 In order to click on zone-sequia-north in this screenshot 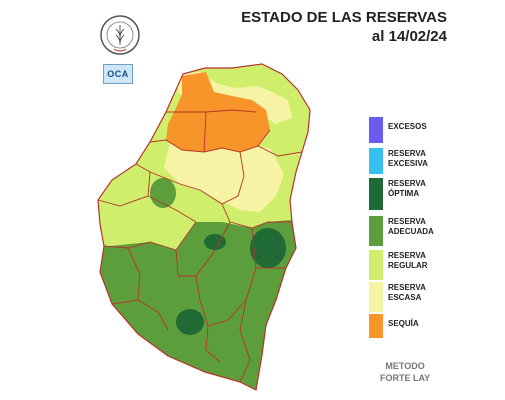, I will do `click(218, 112)`.